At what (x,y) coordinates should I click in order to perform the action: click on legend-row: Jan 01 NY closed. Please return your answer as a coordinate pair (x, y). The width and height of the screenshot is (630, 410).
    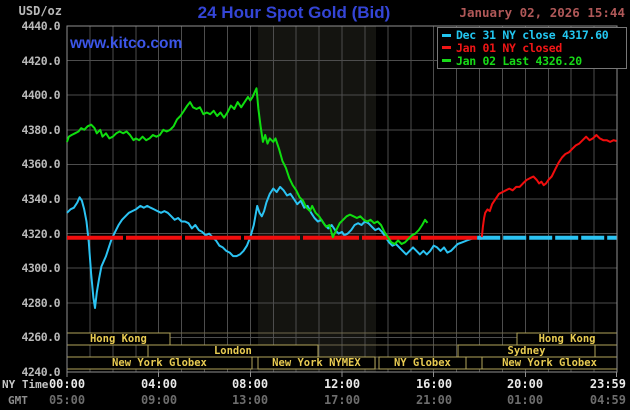
    Looking at the image, I should click on (532, 47).